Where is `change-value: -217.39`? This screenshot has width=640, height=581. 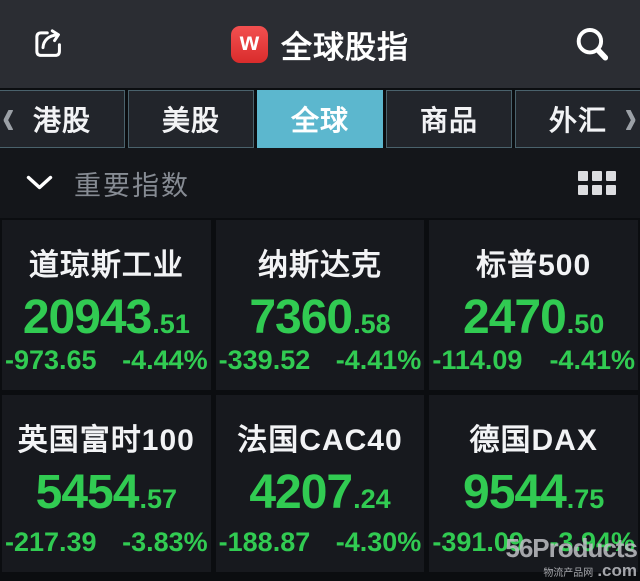 change-value: -217.39 is located at coordinates (51, 542).